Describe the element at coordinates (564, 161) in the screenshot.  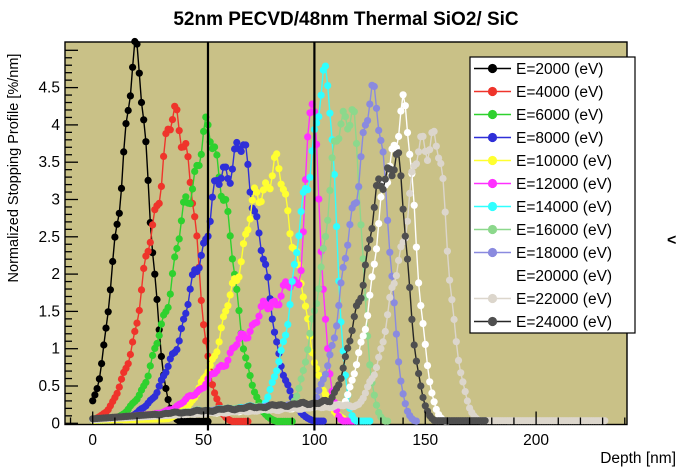
I see `legend-label-E10000: E=10000 (eV)` at that location.